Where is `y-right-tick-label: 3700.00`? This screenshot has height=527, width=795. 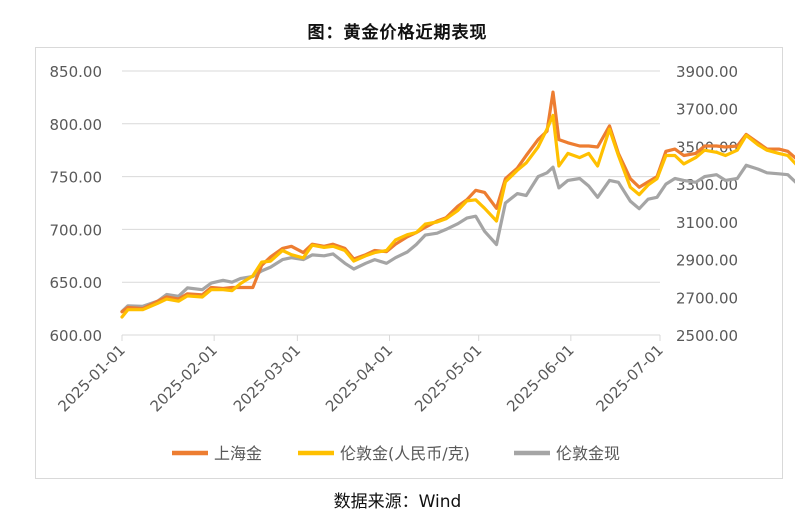 y-right-tick-label: 3700.00 is located at coordinates (707, 110).